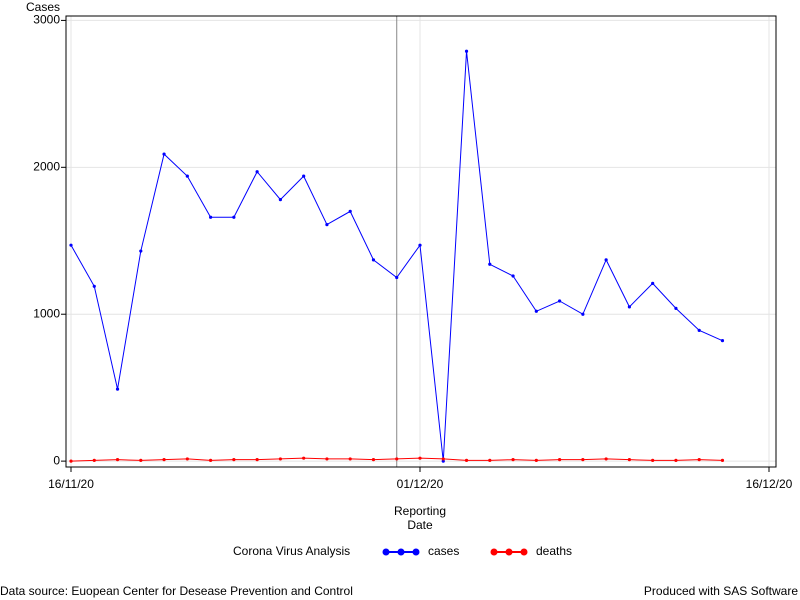  What do you see at coordinates (420, 525) in the screenshot?
I see `x-axis-label: Date` at bounding box center [420, 525].